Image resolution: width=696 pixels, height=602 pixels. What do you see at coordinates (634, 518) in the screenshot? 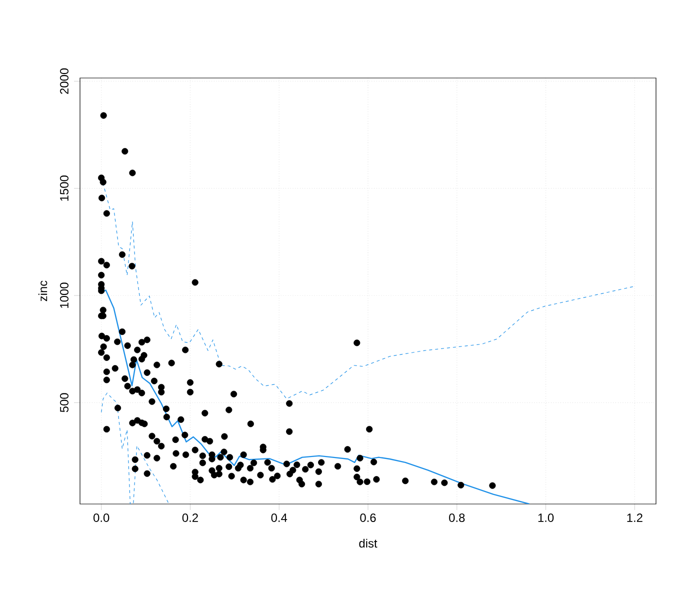
I see `x-tick-label: 1.2` at bounding box center [634, 518].